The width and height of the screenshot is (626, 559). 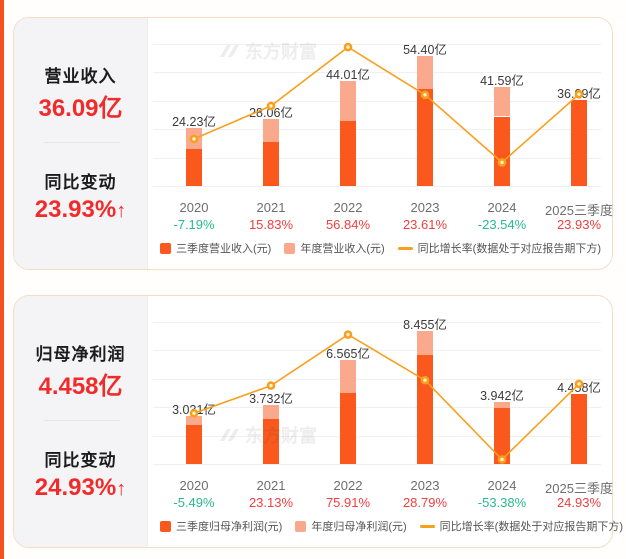 What do you see at coordinates (348, 502) in the screenshot?
I see `growth-pct-label-2022: 75.91%` at bounding box center [348, 502].